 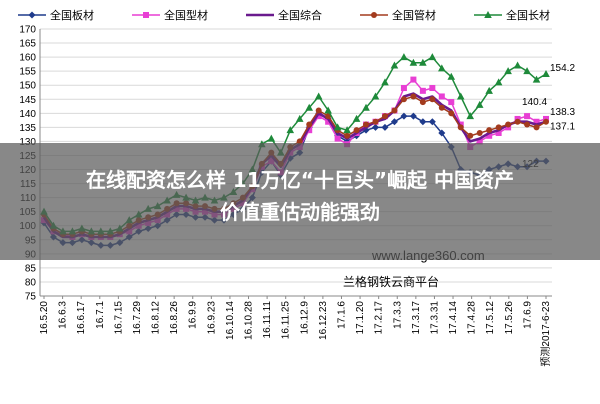 I want to click on legend-label: 全国综合, so click(x=300, y=15).